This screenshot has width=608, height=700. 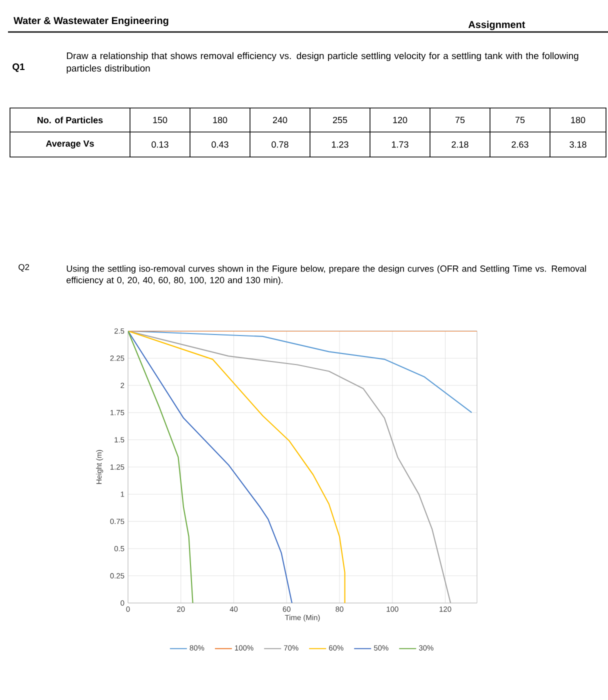 I want to click on text: 120, so click(x=400, y=120).